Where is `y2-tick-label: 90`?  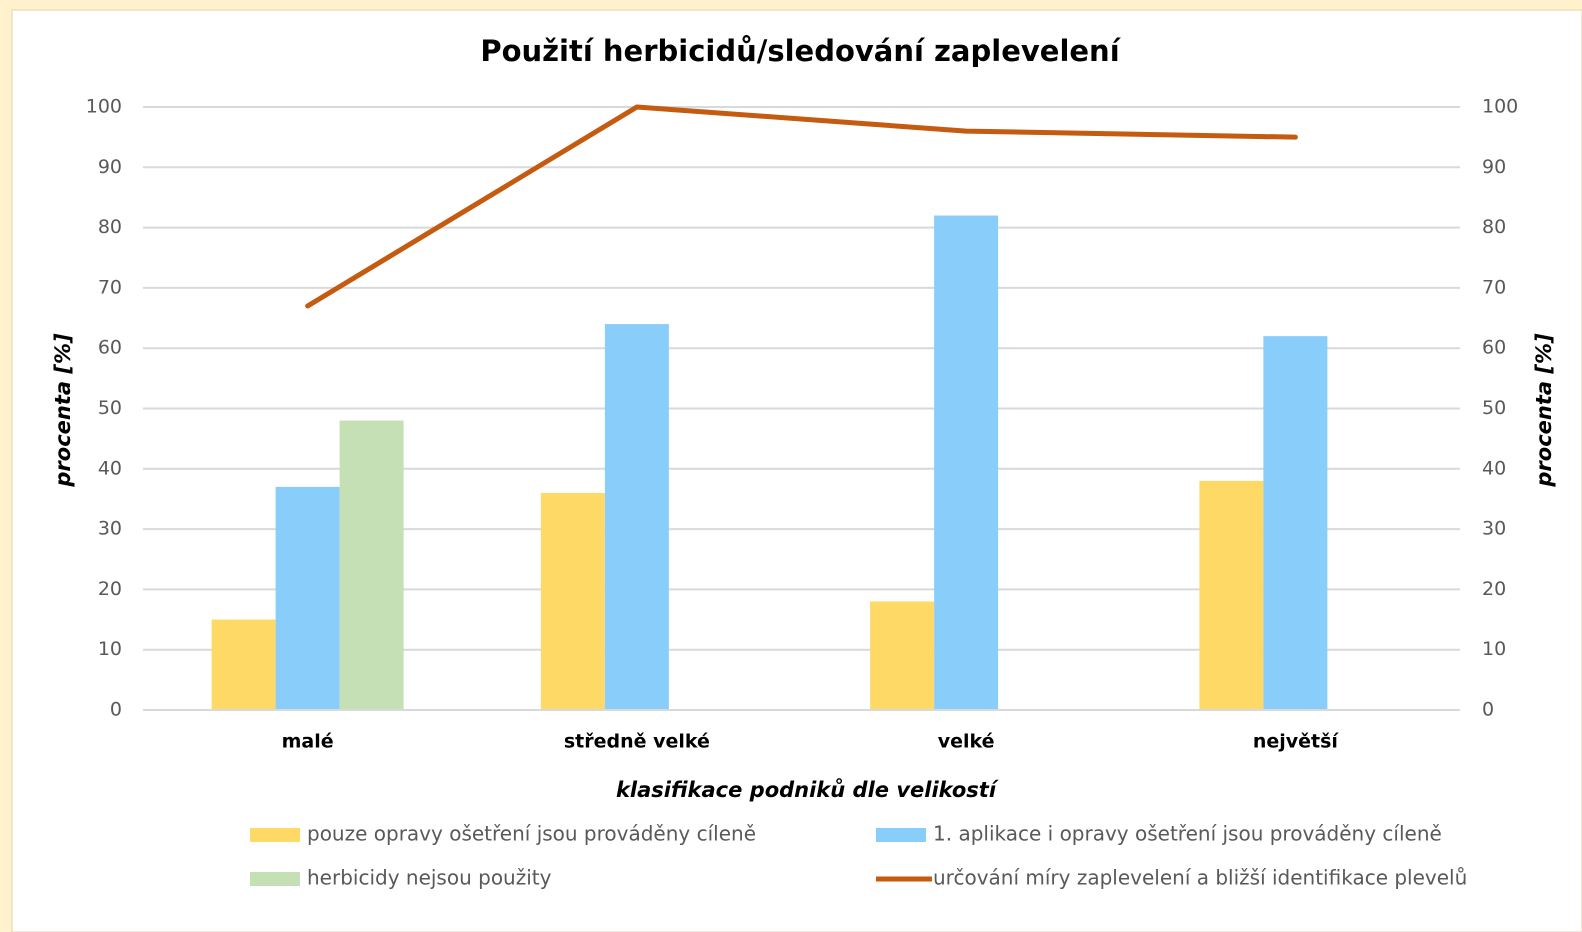
y2-tick-label: 90 is located at coordinates (1494, 167).